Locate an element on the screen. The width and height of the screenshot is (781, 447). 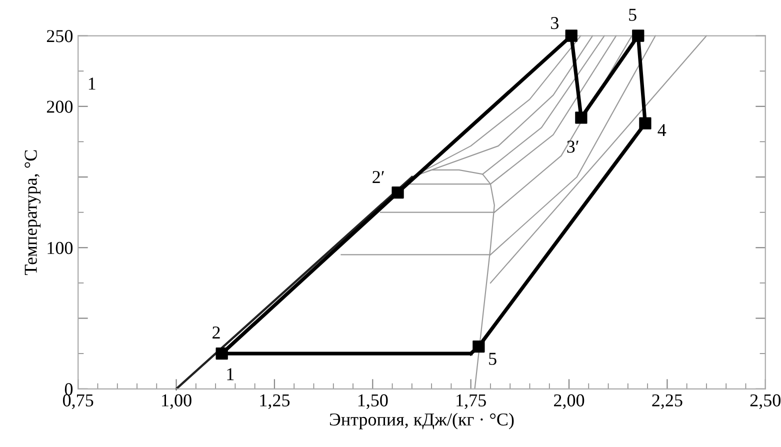
x-tick-label: 2,25 is located at coordinates (667, 402).